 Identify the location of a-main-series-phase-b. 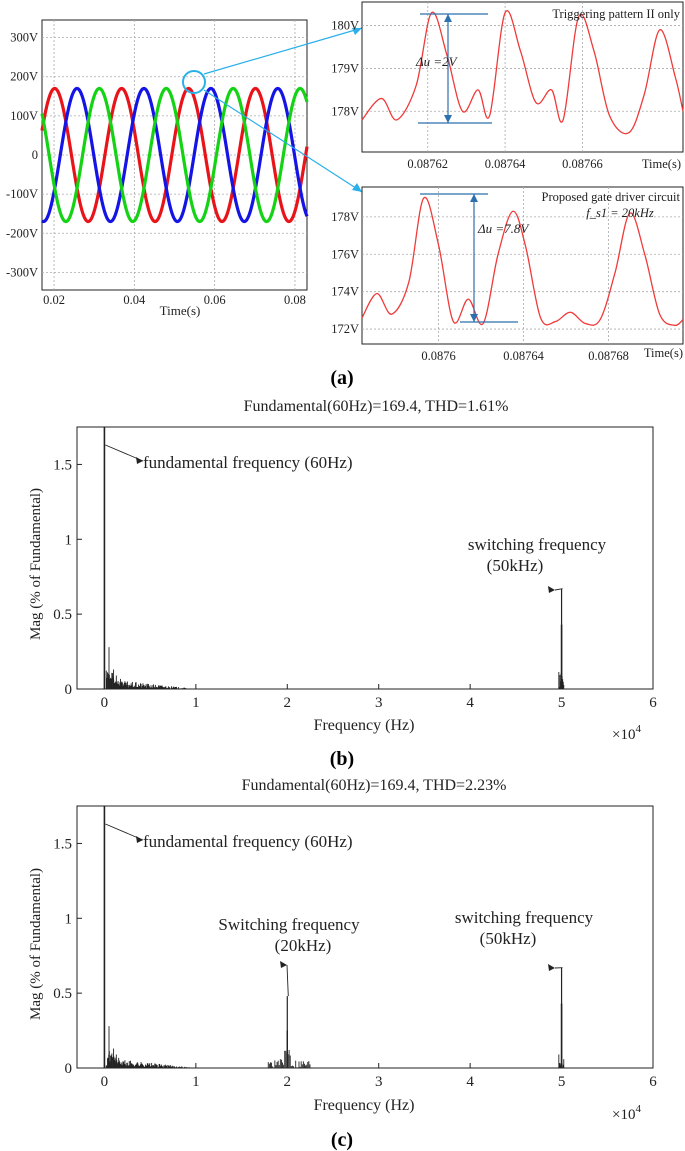
(174, 155).